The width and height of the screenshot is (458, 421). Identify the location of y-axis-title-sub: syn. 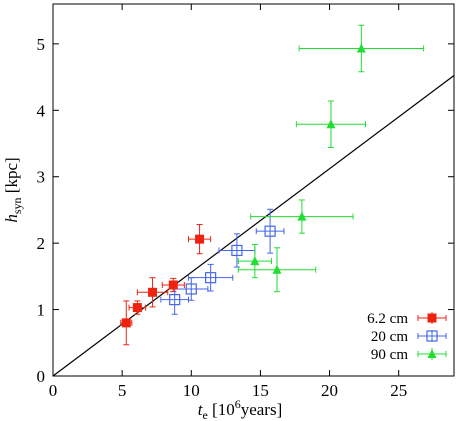
(17, 205).